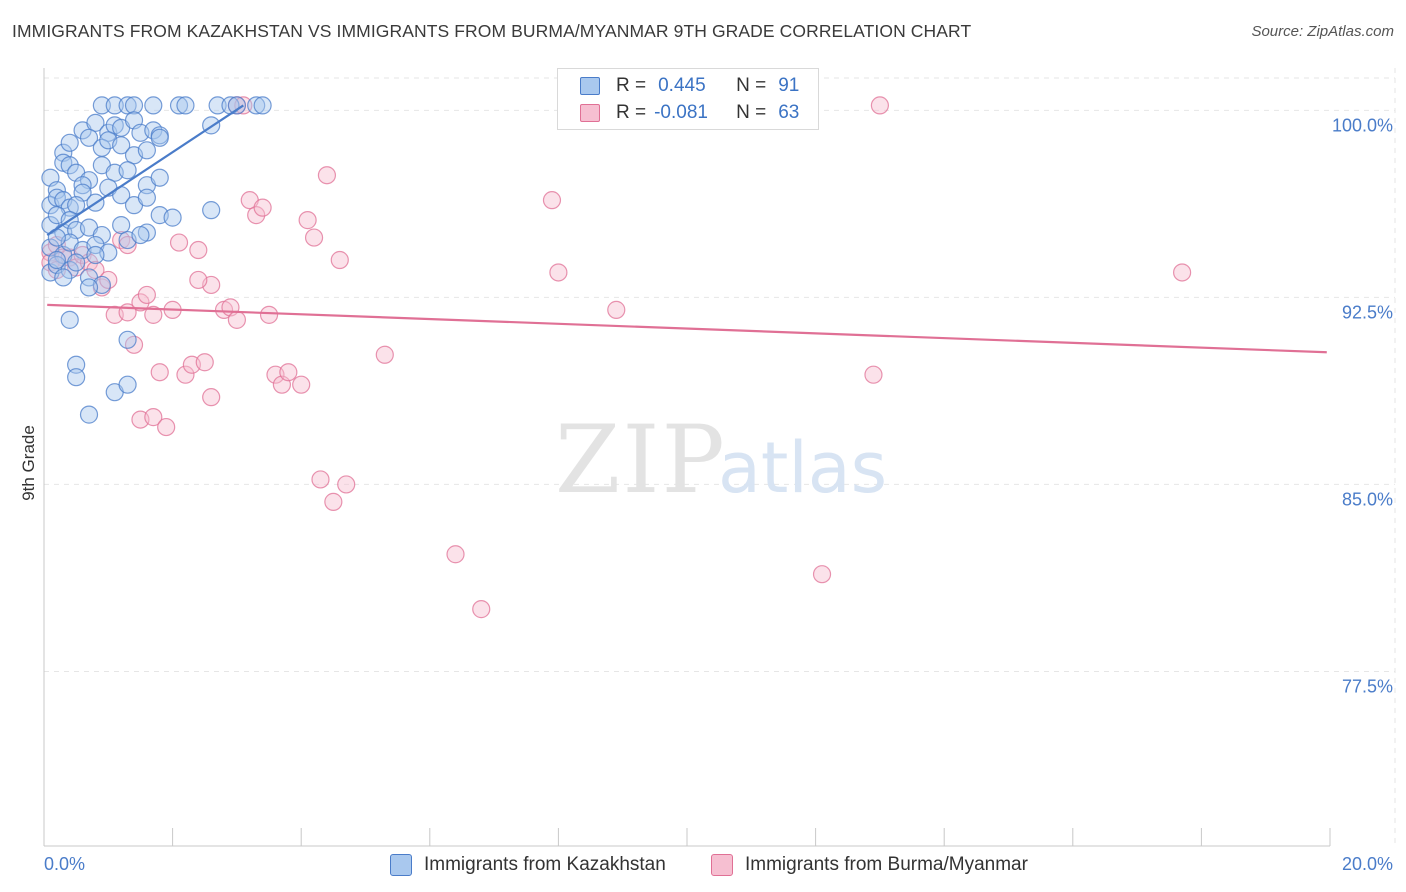 This screenshot has width=1406, height=892. What do you see at coordinates (28, 463) in the screenshot?
I see `y-axis-label: 9th Grade` at bounding box center [28, 463].